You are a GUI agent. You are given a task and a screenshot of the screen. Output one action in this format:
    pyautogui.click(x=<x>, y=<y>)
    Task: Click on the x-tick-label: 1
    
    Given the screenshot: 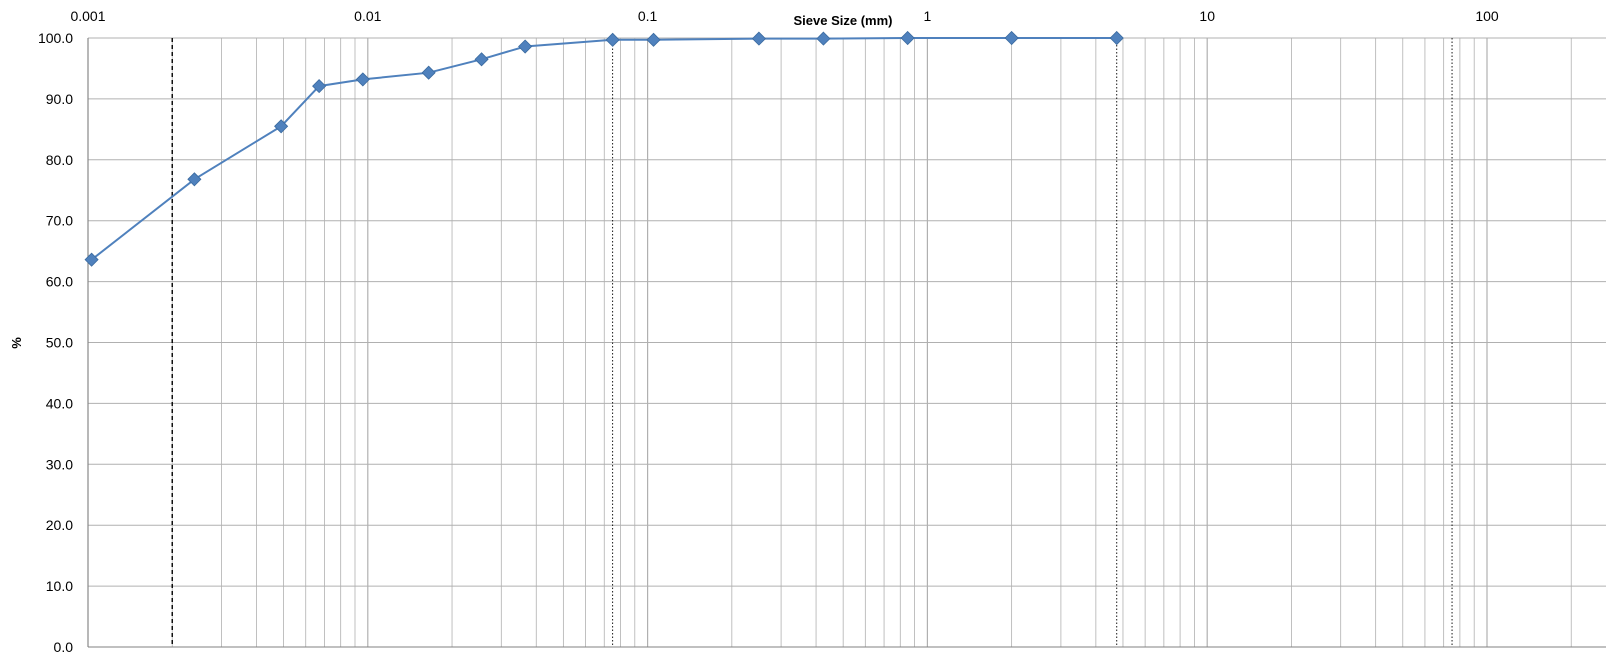 What is the action you would take?
    pyautogui.click(x=928, y=16)
    